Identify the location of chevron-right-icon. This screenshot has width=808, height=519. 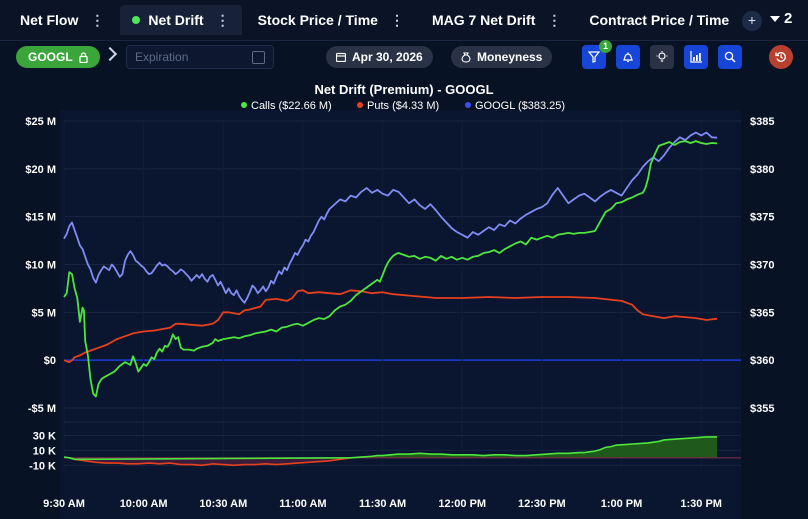
(110, 54).